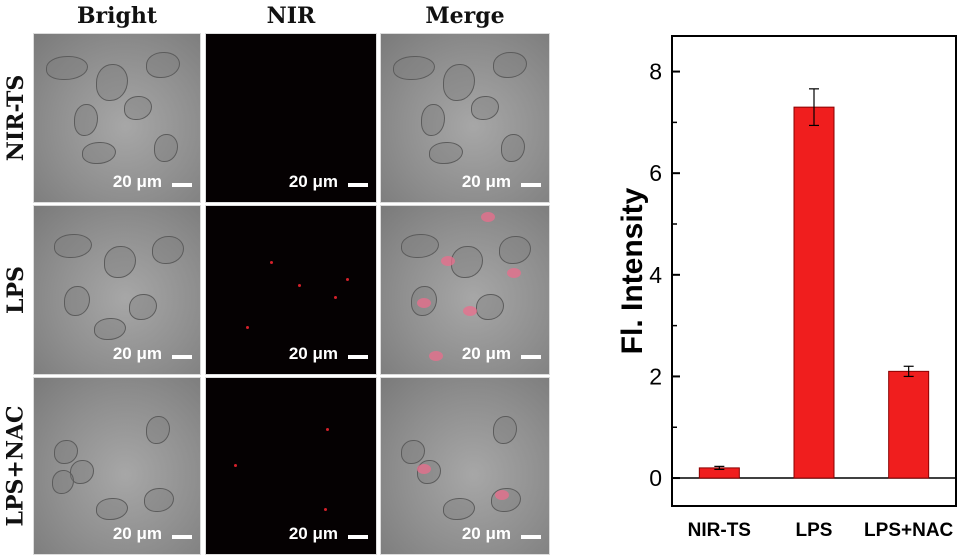  I want to click on micrograph-nir-lps: 20 μm, so click(291, 290).